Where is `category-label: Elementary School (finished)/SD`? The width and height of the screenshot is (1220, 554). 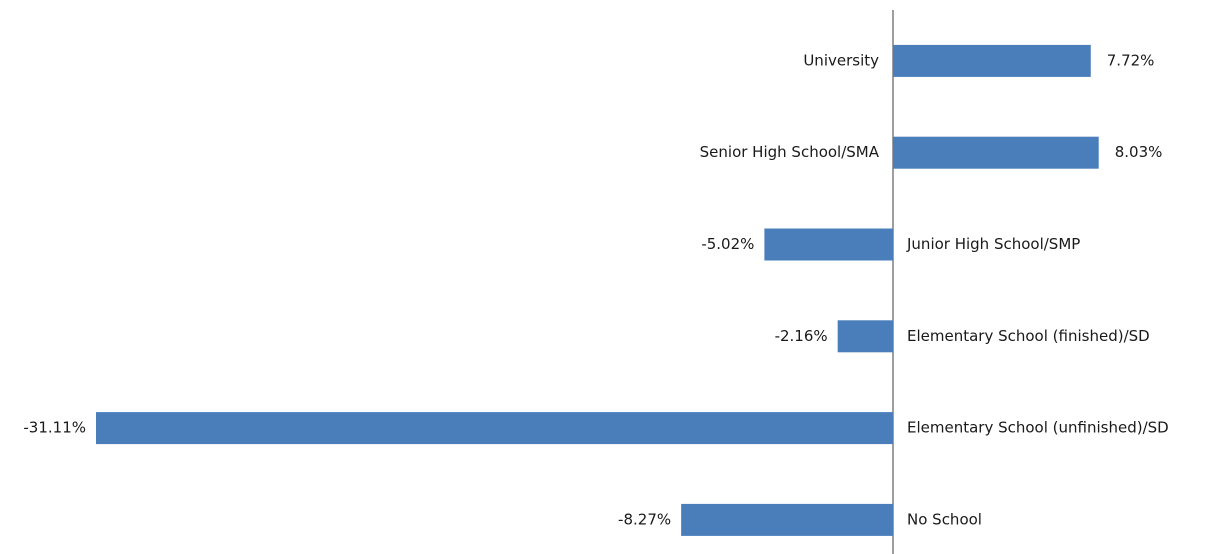
category-label: Elementary School (finished)/SD is located at coordinates (1028, 336).